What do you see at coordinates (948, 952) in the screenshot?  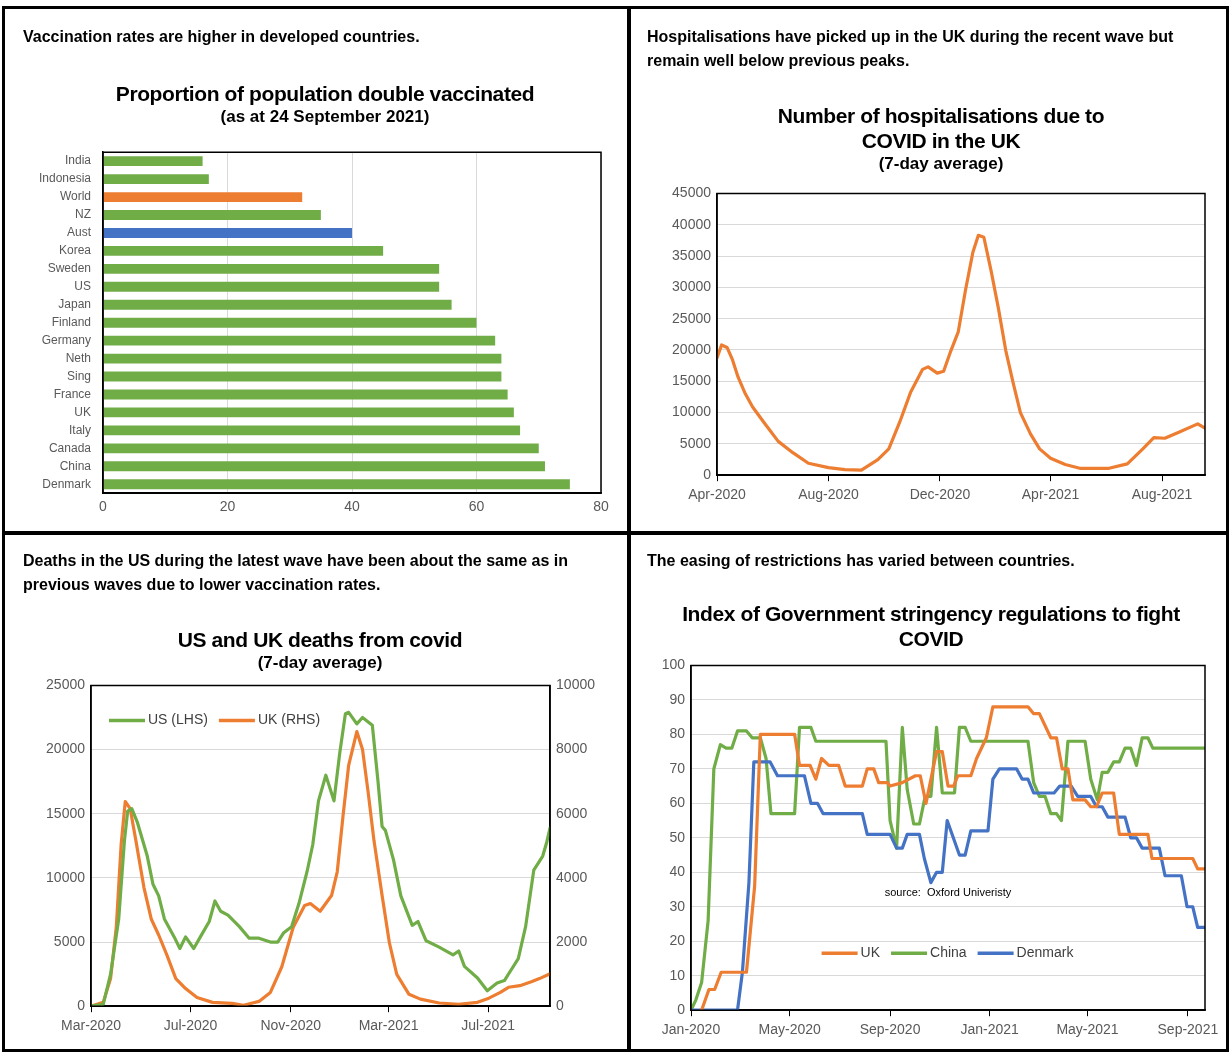 I see `legend-label: China` at bounding box center [948, 952].